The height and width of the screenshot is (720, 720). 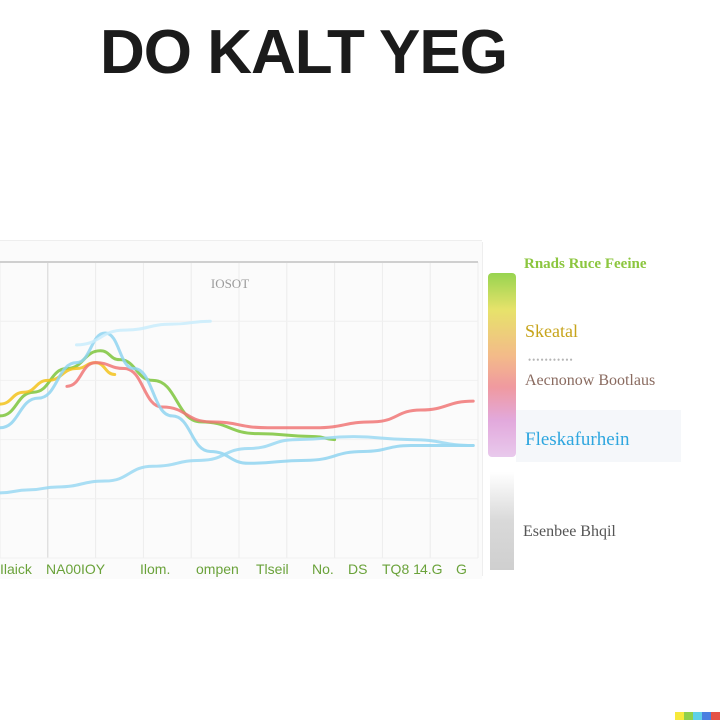 I want to click on legend-color-band, so click(x=502, y=365).